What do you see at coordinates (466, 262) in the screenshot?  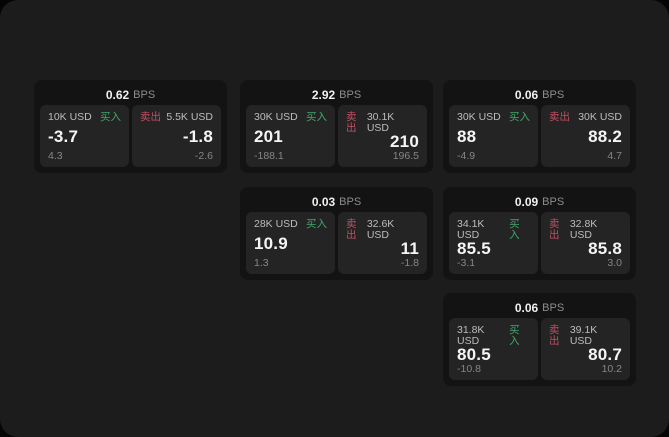 I see `buy-sub-value: -3.1` at bounding box center [466, 262].